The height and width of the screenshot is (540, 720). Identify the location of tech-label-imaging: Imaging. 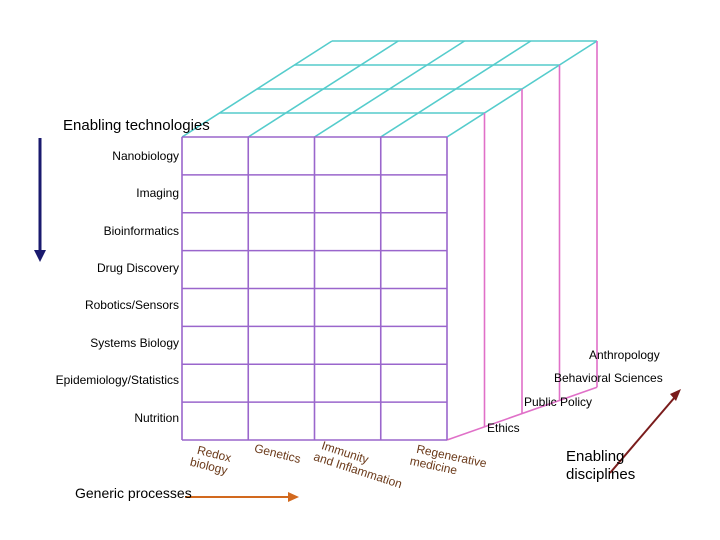
(157, 193).